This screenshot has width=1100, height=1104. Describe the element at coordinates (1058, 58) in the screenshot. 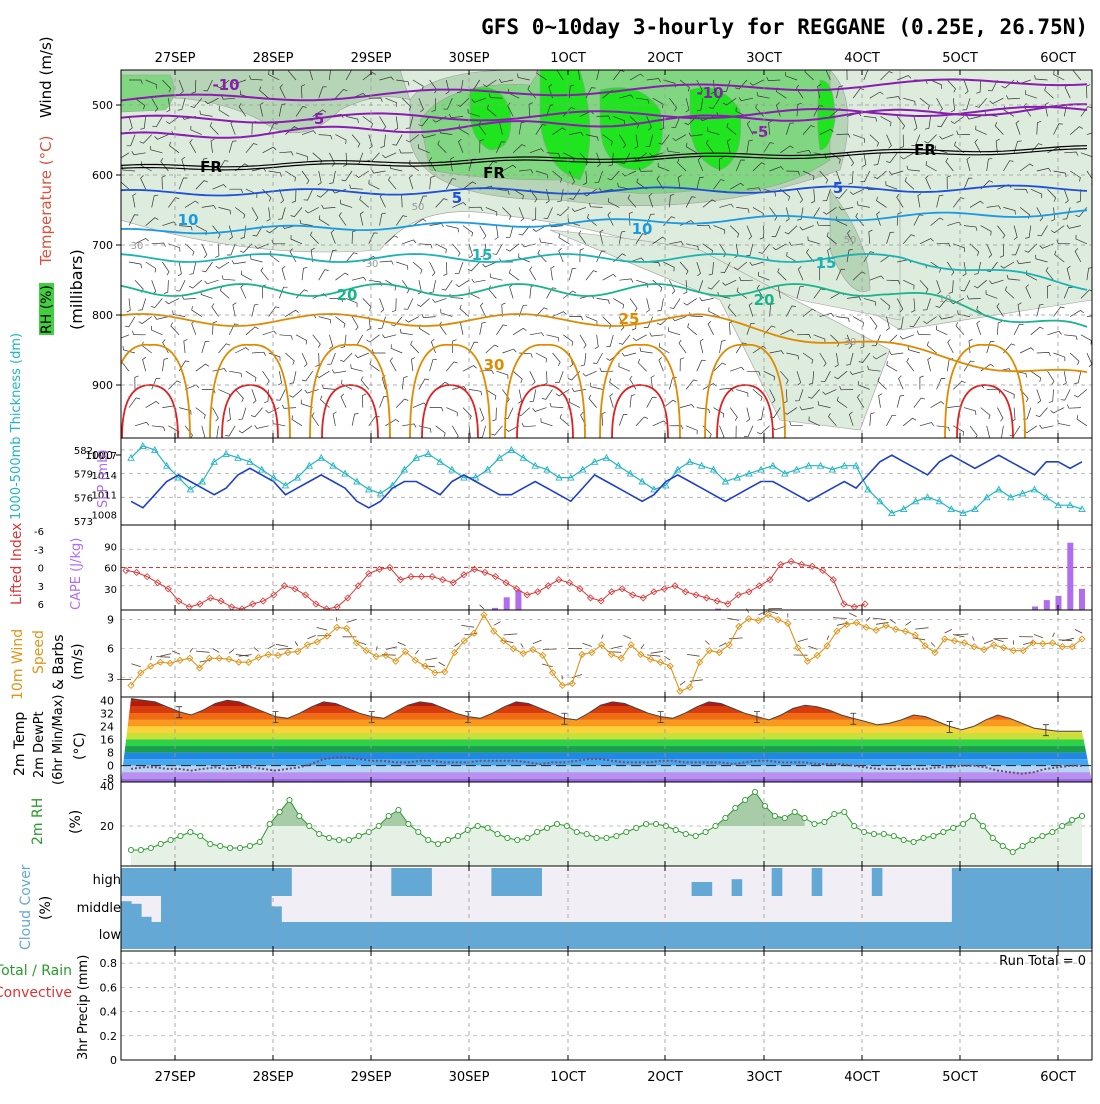

I see `top-date-label: 6OCT` at that location.